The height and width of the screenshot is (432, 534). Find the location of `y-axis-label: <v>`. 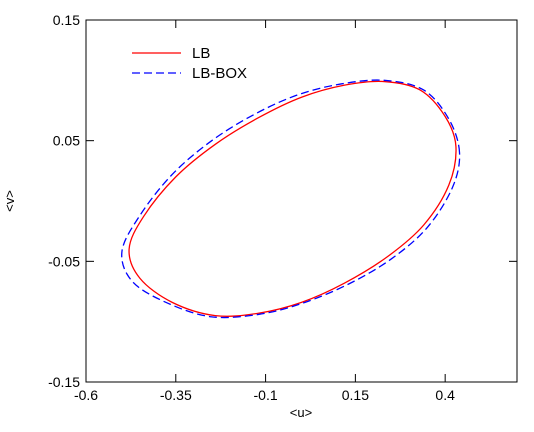

y-axis-label: <v> is located at coordinates (9, 201).